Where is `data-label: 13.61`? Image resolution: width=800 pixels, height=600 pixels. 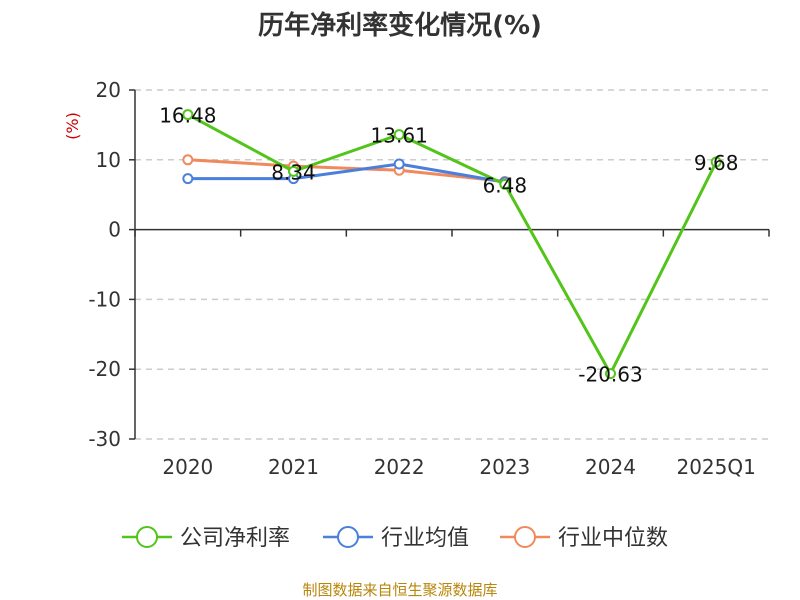
data-label: 13.61 is located at coordinates (399, 136).